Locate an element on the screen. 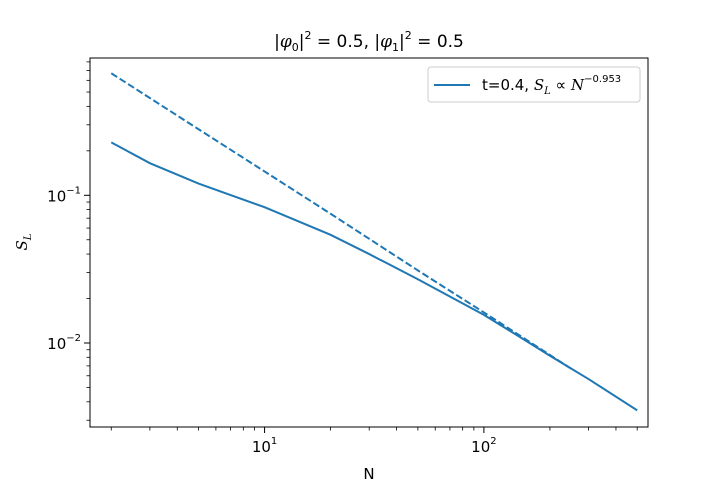  legend-label: t=0.4, SL ∝ N−0.953 is located at coordinates (551, 85).